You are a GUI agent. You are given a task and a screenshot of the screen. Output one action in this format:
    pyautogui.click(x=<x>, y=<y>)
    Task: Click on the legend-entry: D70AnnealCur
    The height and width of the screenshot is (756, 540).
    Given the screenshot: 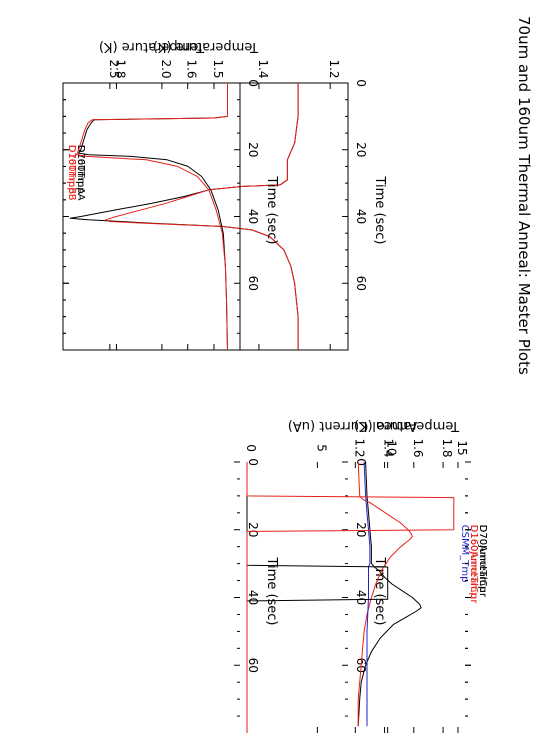 What is the action you would take?
    pyautogui.click(x=482, y=561)
    